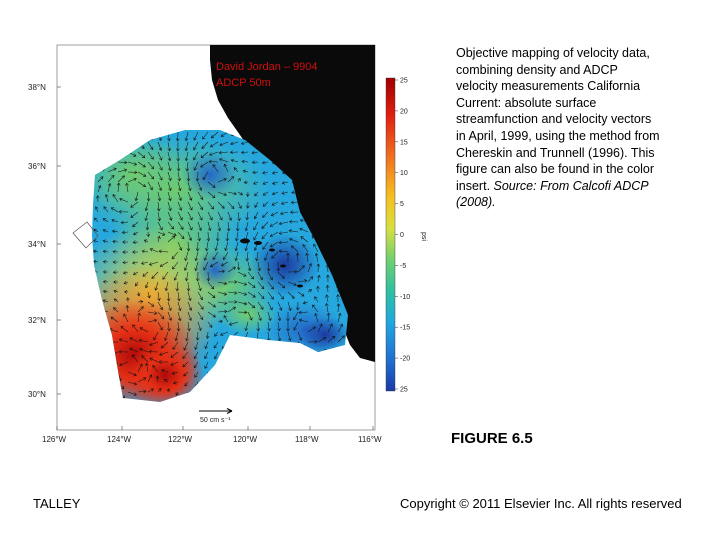 The height and width of the screenshot is (540, 720). I want to click on lon-tick-label: 116°W, so click(370, 439).